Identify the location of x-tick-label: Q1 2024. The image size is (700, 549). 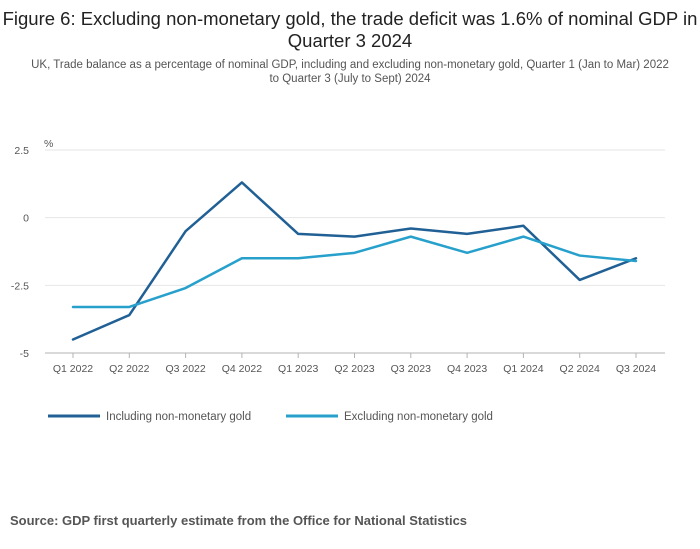
(523, 369).